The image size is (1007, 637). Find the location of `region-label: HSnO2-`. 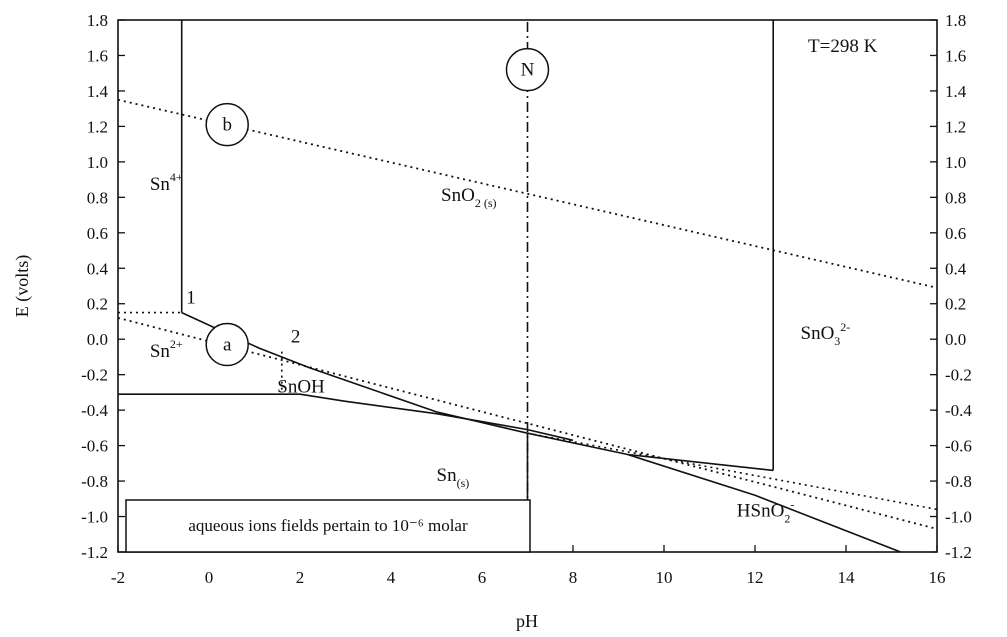

region-label: HSnO2- is located at coordinates (766, 512).